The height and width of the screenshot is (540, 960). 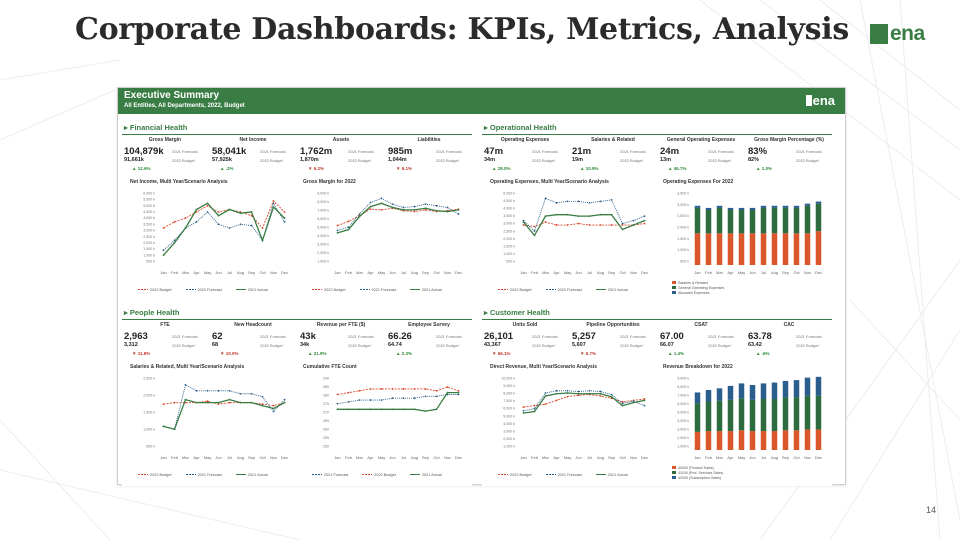 I want to click on caret-right-icon: ▸, so click(x=127, y=127).